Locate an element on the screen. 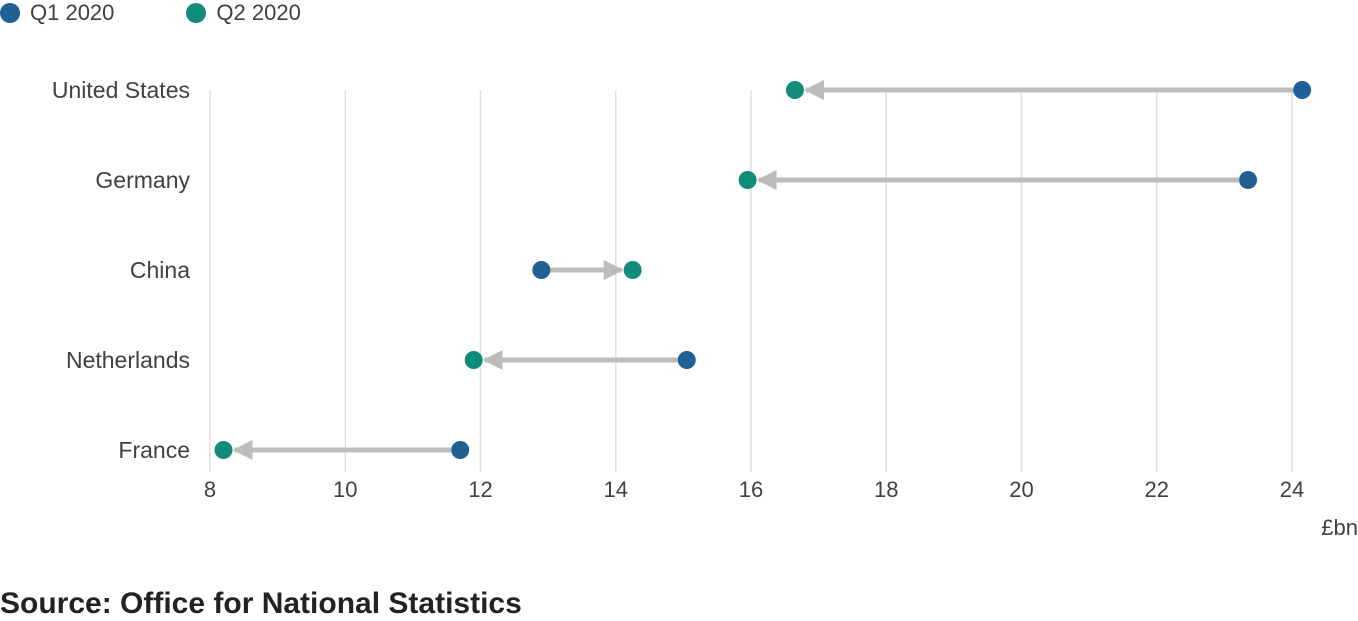  x-tick-label: 10 is located at coordinates (345, 489).